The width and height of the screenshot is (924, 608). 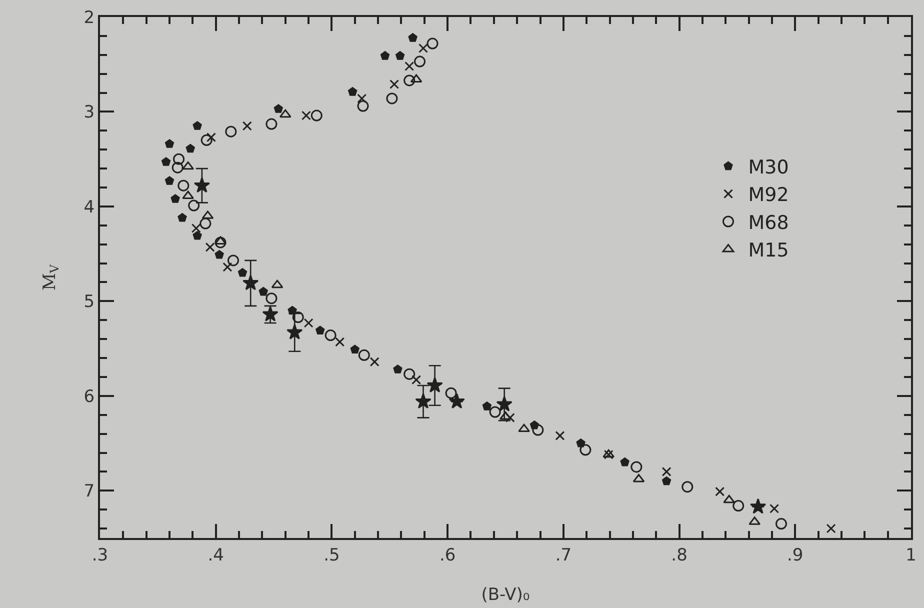 What do you see at coordinates (768, 167) in the screenshot?
I see `legend-label: M30` at bounding box center [768, 167].